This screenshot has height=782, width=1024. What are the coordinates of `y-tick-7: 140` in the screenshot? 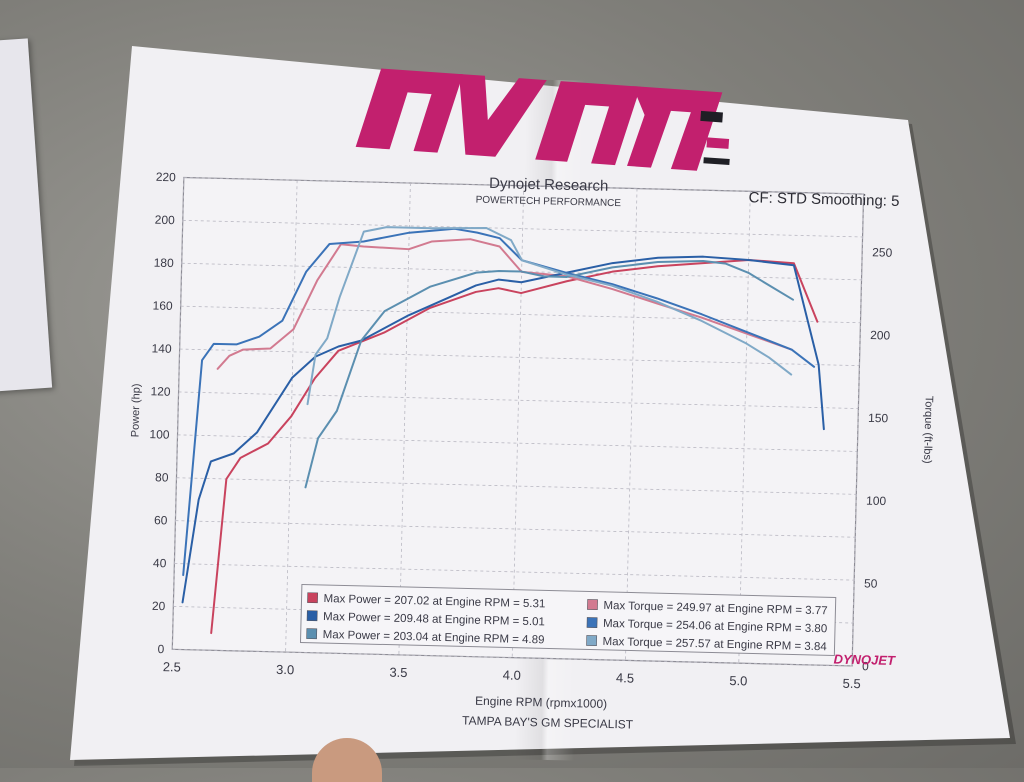 It's located at (161, 348).